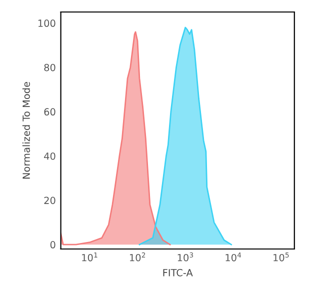 This screenshot has height=300, width=320. Describe the element at coordinates (281, 257) in the screenshot. I see `x-tick-label: 10$^{5}$` at that location.